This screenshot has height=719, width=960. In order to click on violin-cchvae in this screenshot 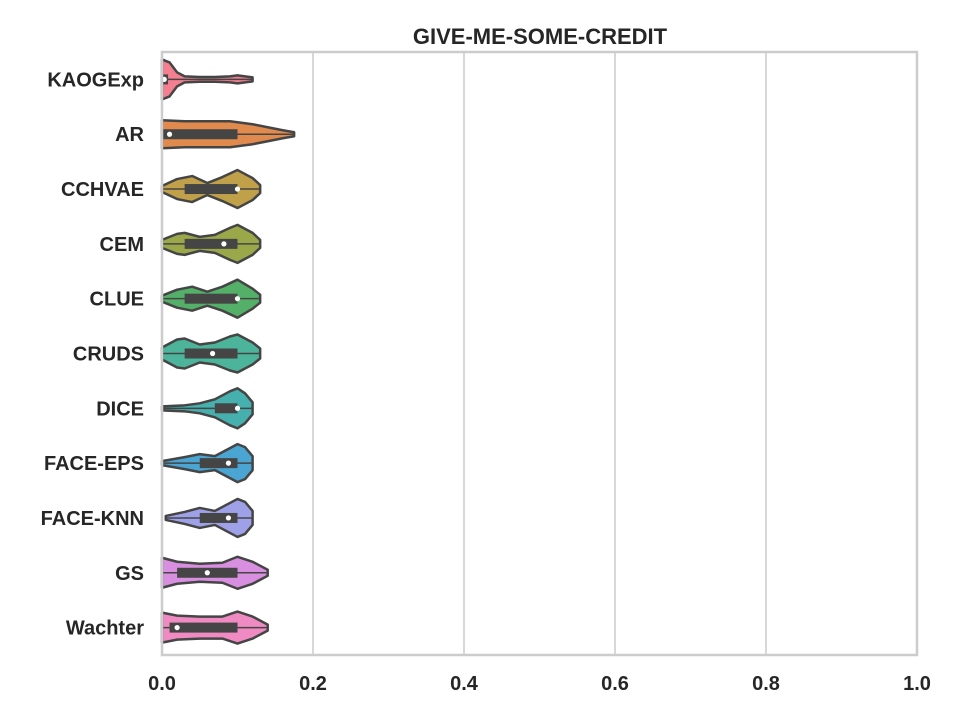, I will do `click(211, 189)`.